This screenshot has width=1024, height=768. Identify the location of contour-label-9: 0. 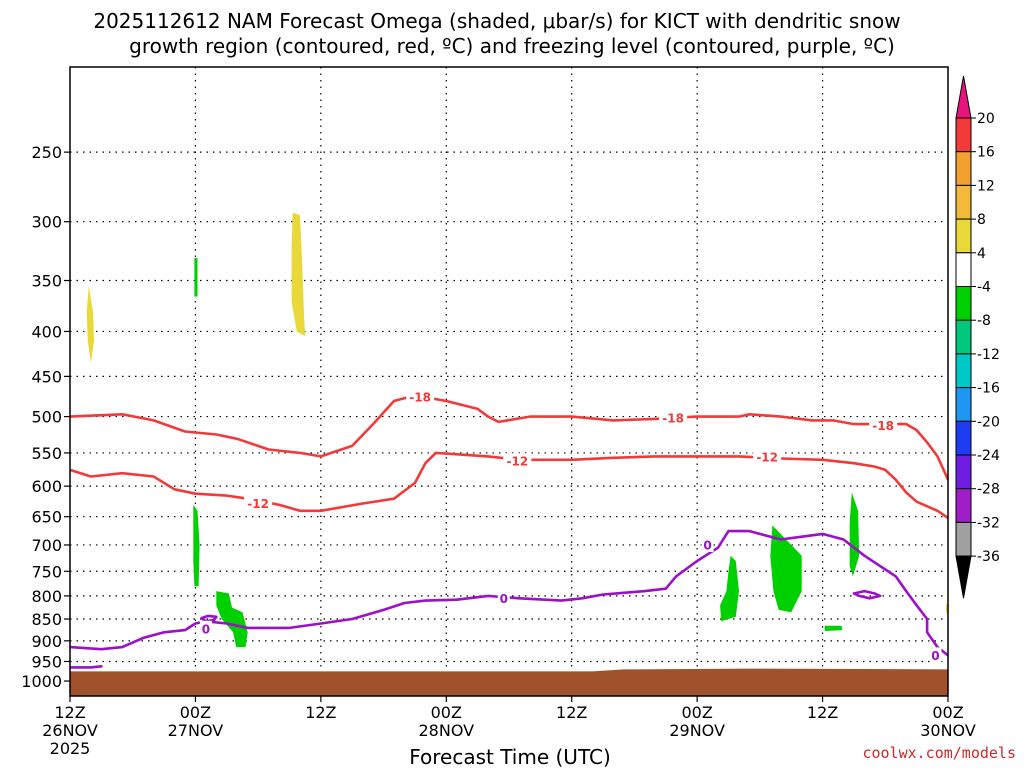
(935, 656).